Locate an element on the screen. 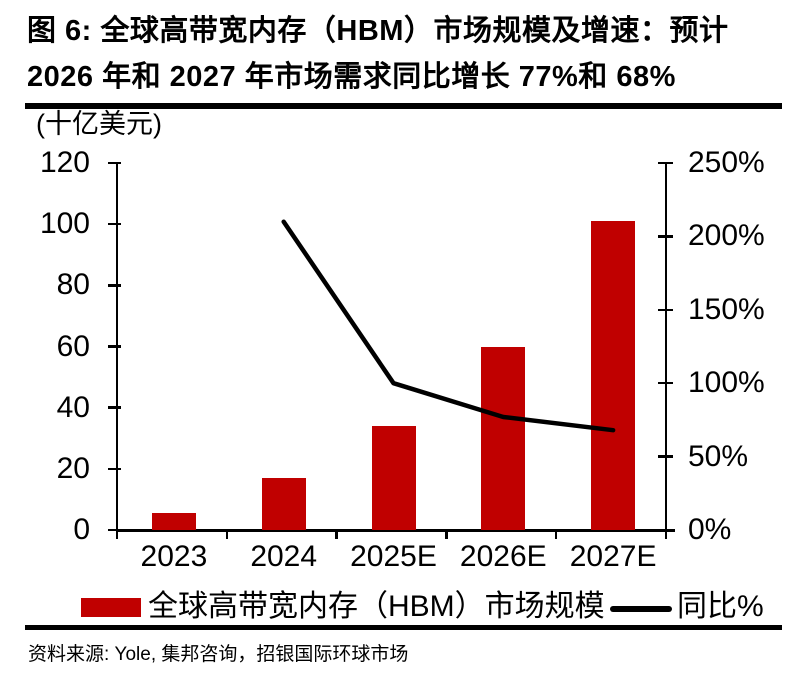 The width and height of the screenshot is (802, 678). left-axis-tick-label: 120 is located at coordinates (64, 162).